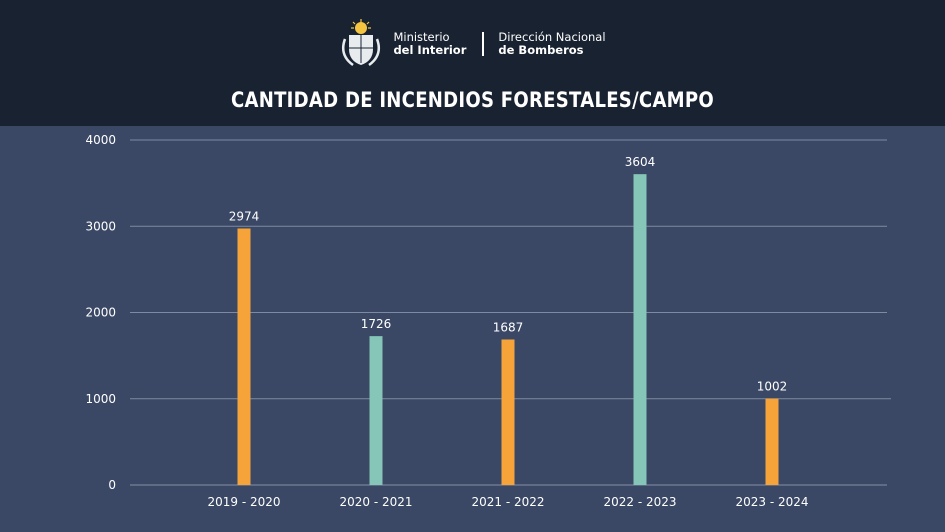 Image resolution: width=945 pixels, height=532 pixels. Describe the element at coordinates (507, 502) in the screenshot. I see `x-tick-label: 2021 - 2022` at that location.